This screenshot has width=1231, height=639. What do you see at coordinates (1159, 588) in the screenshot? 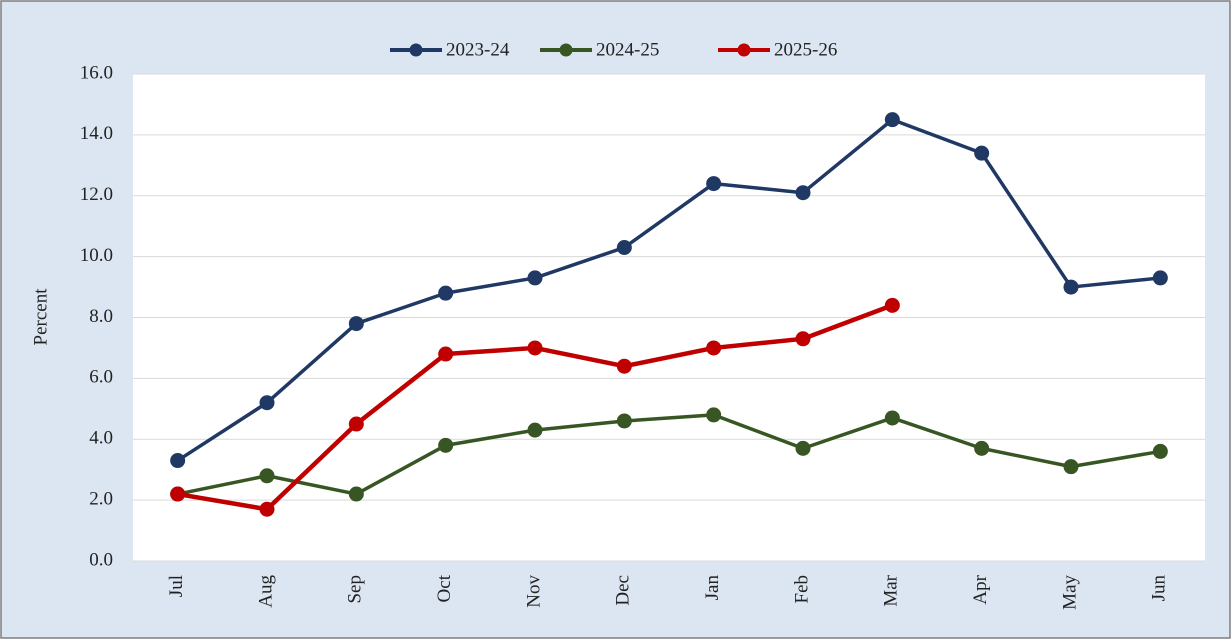
I see `x-tick-label: Jun` at bounding box center [1159, 588].